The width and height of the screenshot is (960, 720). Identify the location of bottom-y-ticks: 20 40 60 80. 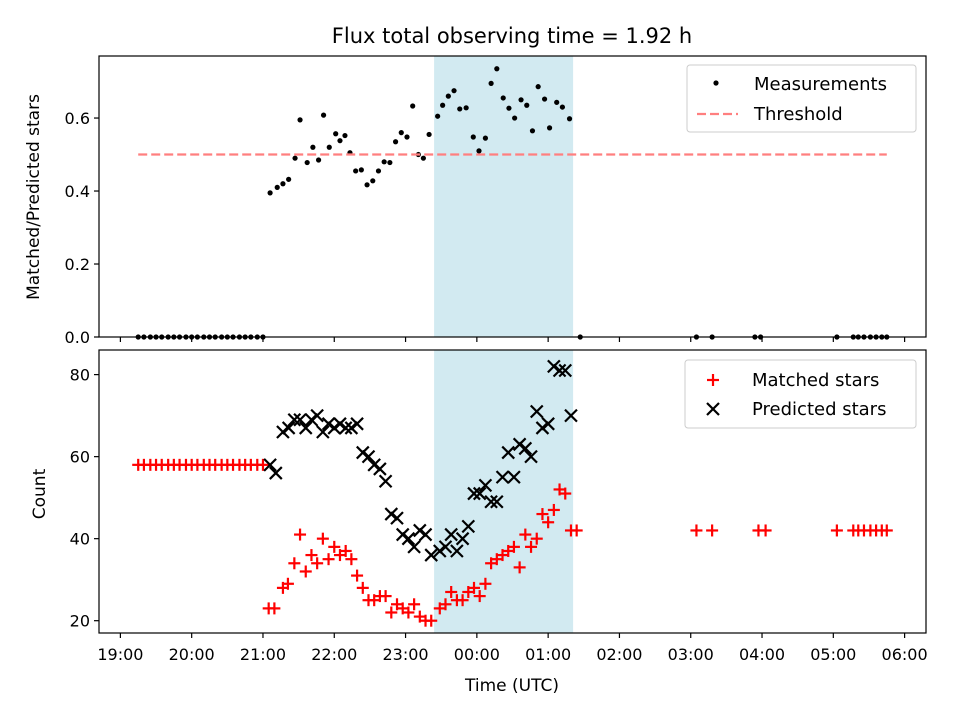
(84, 498).